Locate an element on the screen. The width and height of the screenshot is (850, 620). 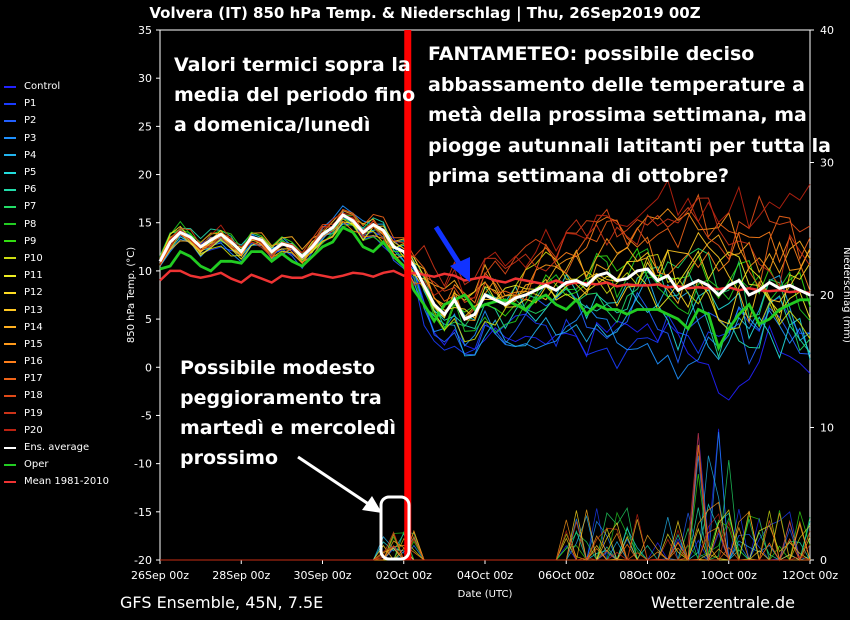
x-tick-label: 04Oct 00z is located at coordinates (485, 575).